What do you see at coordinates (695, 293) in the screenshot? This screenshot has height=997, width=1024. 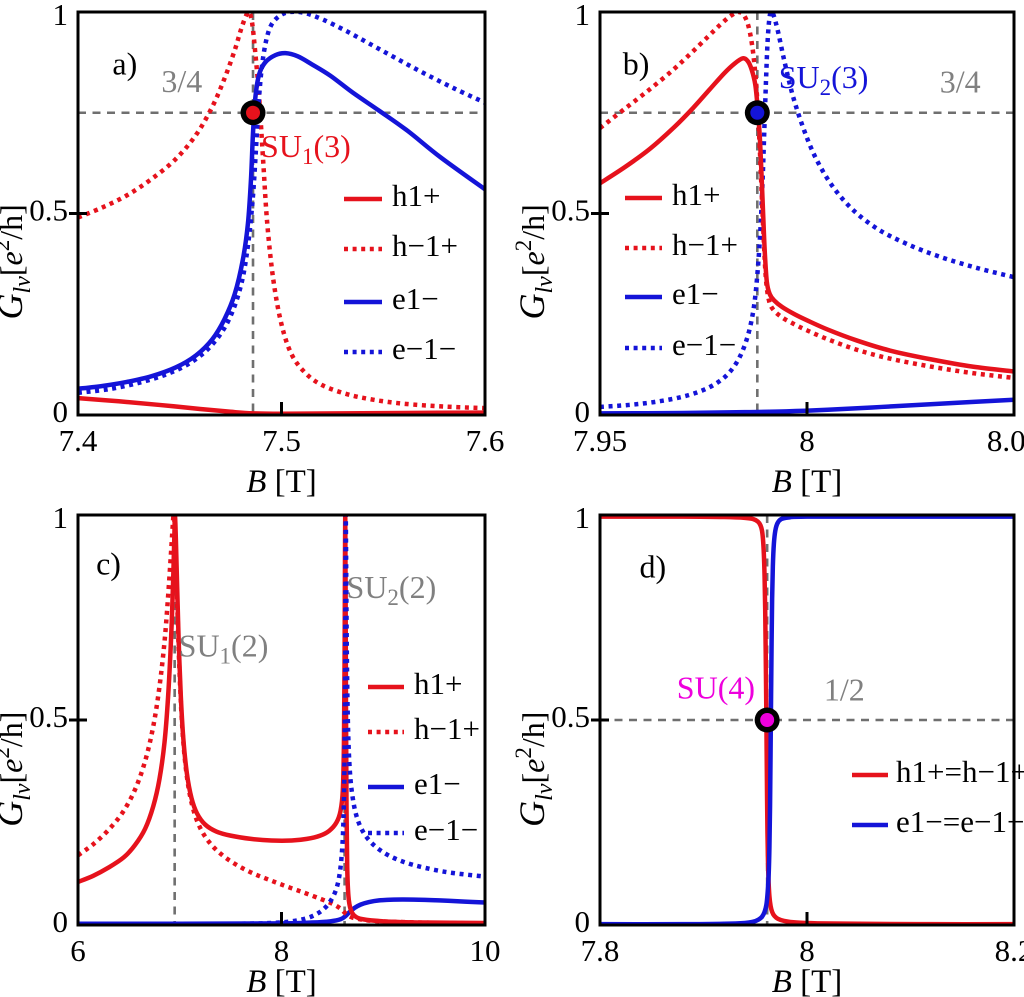 I see `legend-label-b-2: e1−` at bounding box center [695, 293].